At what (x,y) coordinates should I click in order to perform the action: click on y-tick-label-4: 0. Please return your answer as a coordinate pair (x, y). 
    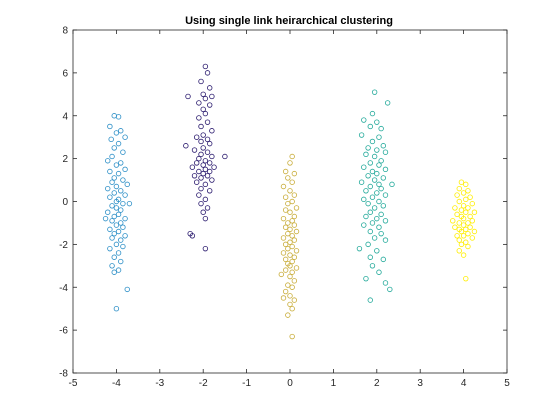
    Looking at the image, I should click on (65, 202).